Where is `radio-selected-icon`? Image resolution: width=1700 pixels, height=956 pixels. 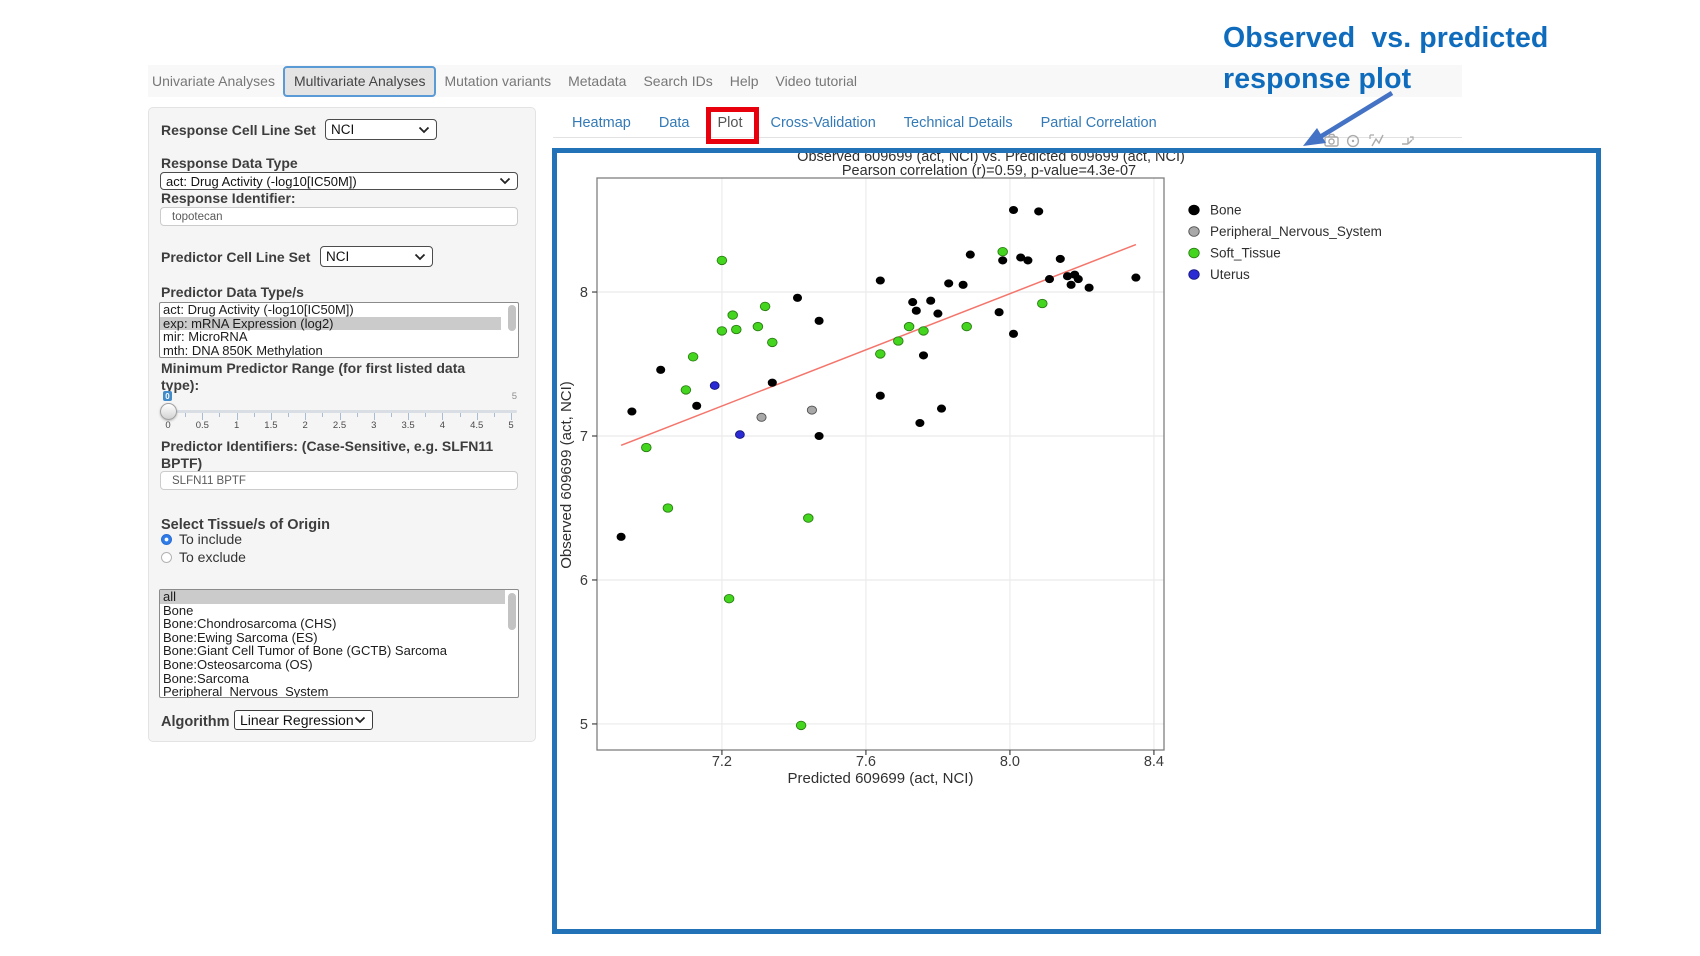
radio-selected-icon is located at coordinates (166, 539).